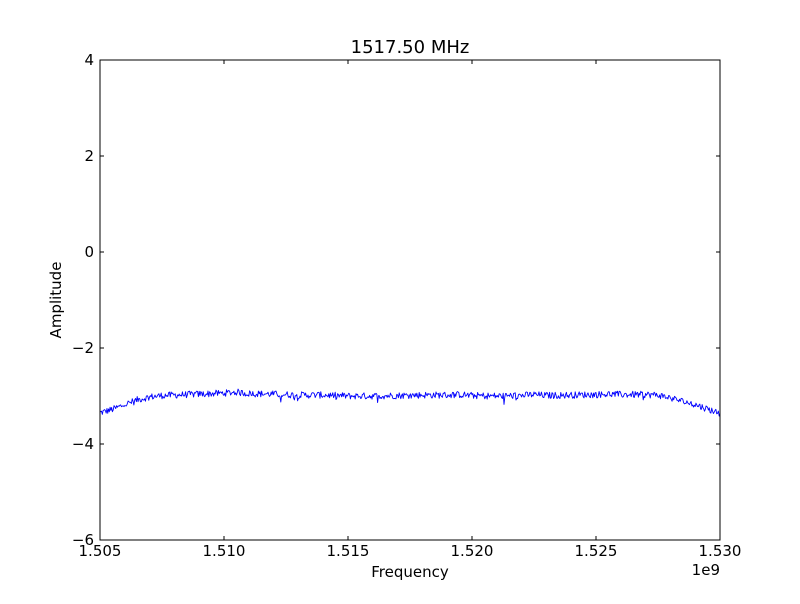  What do you see at coordinates (348, 551) in the screenshot?
I see `x-tick-label: 1.515` at bounding box center [348, 551].